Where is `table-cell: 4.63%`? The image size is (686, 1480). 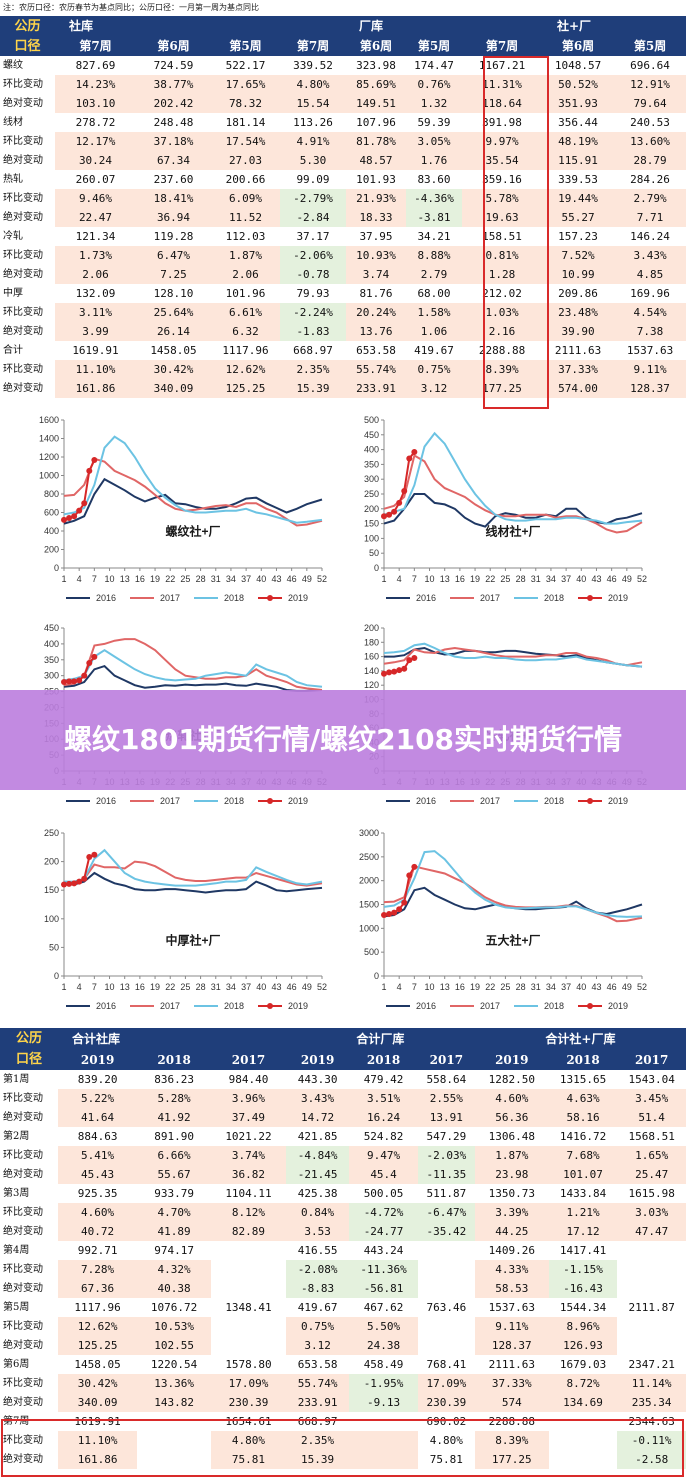
table-cell: 4.63% is located at coordinates (583, 1098).